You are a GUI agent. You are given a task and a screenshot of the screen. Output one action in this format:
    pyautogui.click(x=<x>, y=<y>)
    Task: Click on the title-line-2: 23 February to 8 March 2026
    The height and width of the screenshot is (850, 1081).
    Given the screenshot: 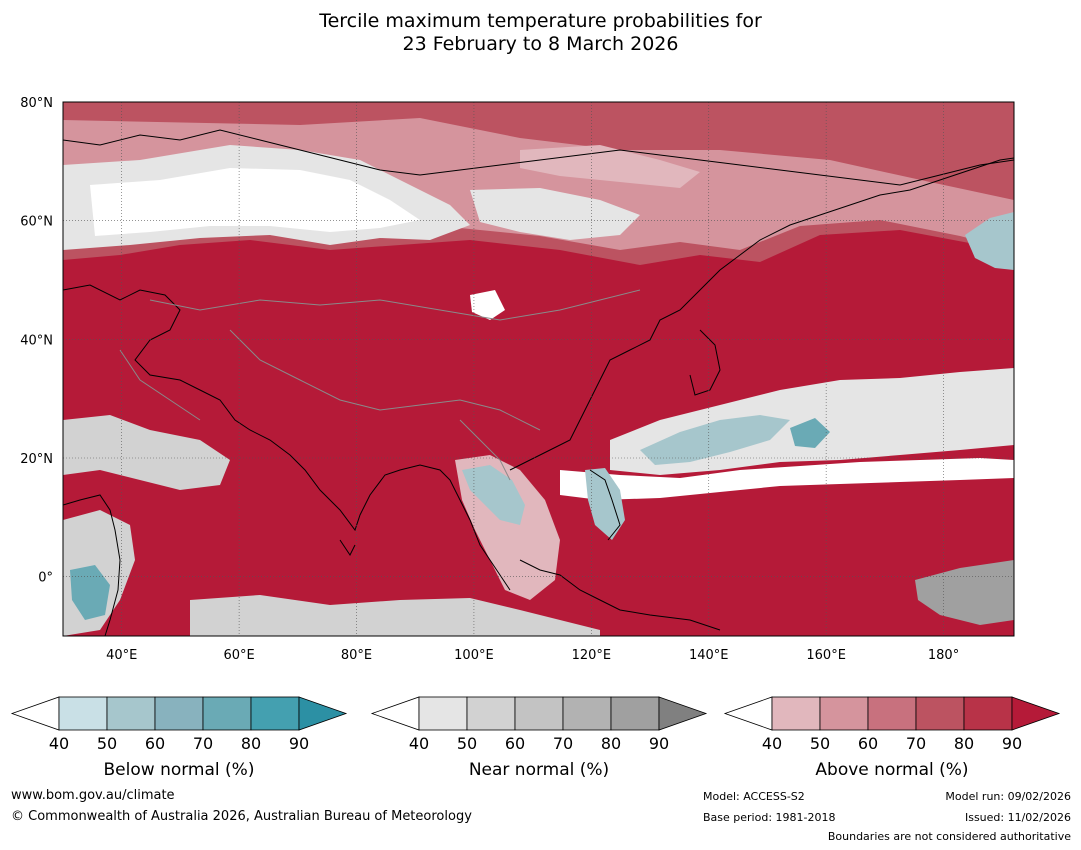 What is the action you would take?
    pyautogui.click(x=540, y=44)
    